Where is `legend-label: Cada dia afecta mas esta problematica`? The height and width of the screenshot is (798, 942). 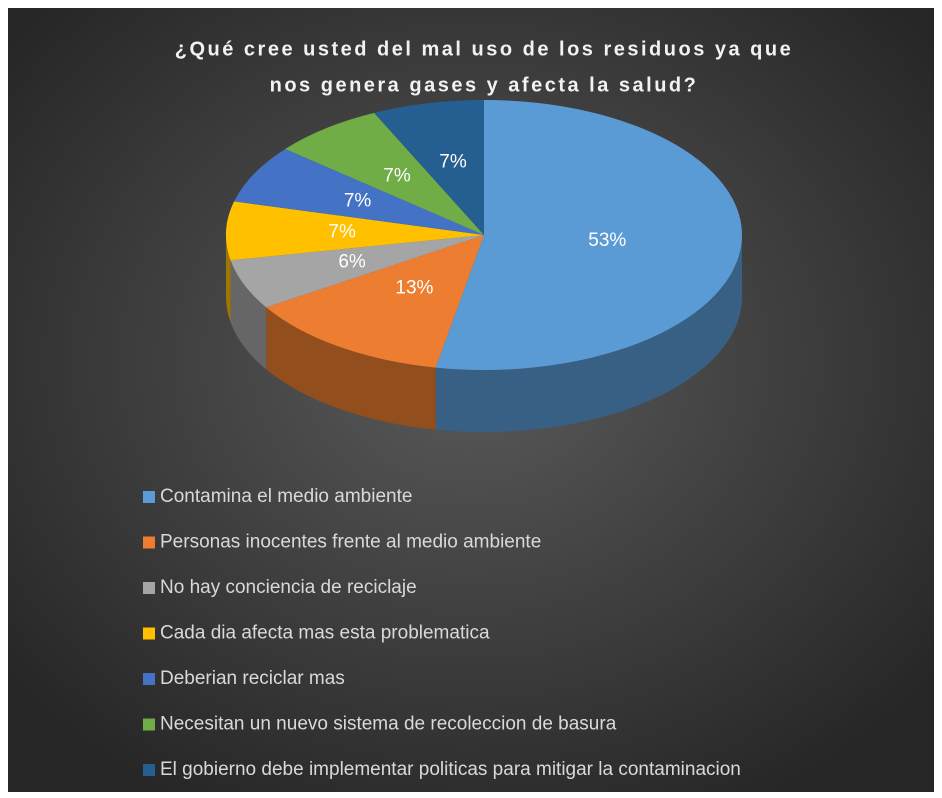
legend-label: Cada dia afecta mas esta problematica is located at coordinates (325, 633).